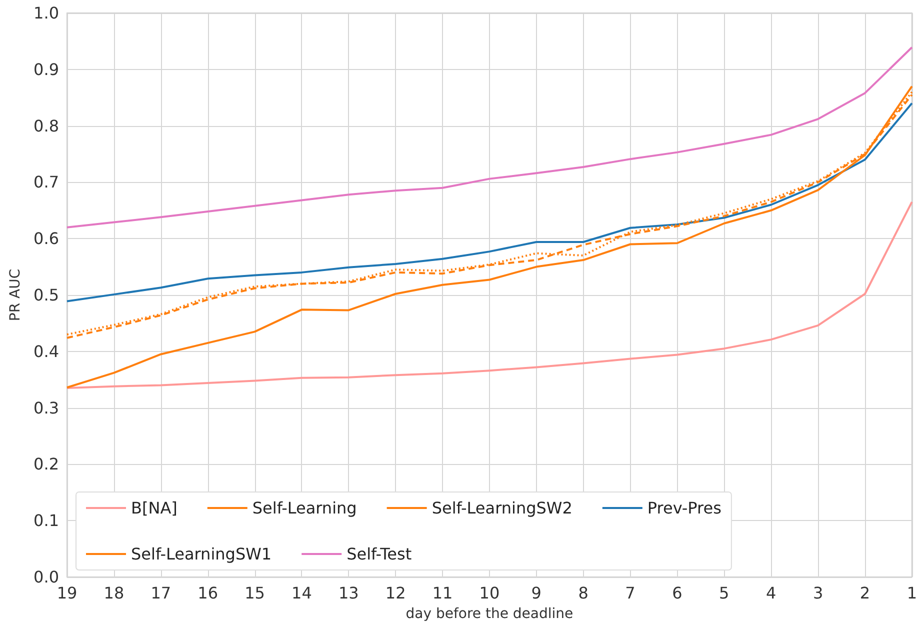 The height and width of the screenshot is (628, 920). What do you see at coordinates (46, 408) in the screenshot?
I see `y-tick-label: 0.3` at bounding box center [46, 408].